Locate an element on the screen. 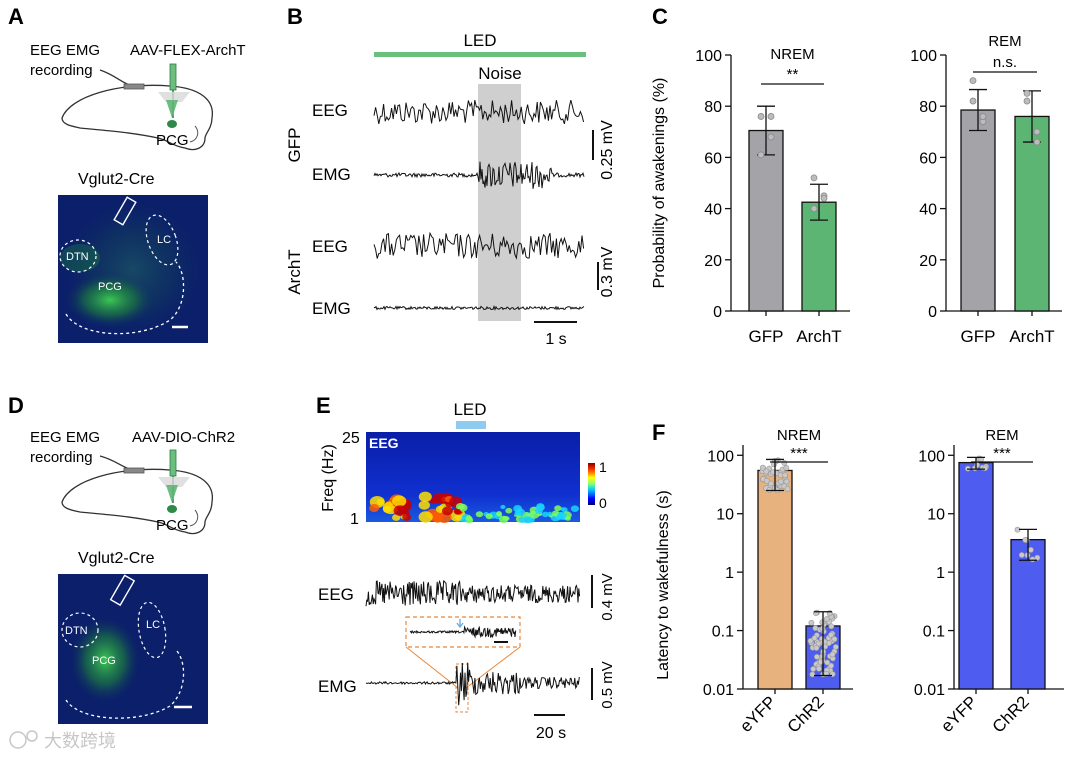 The height and width of the screenshot is (759, 1080). y-tick-label: 0 is located at coordinates (932, 312).